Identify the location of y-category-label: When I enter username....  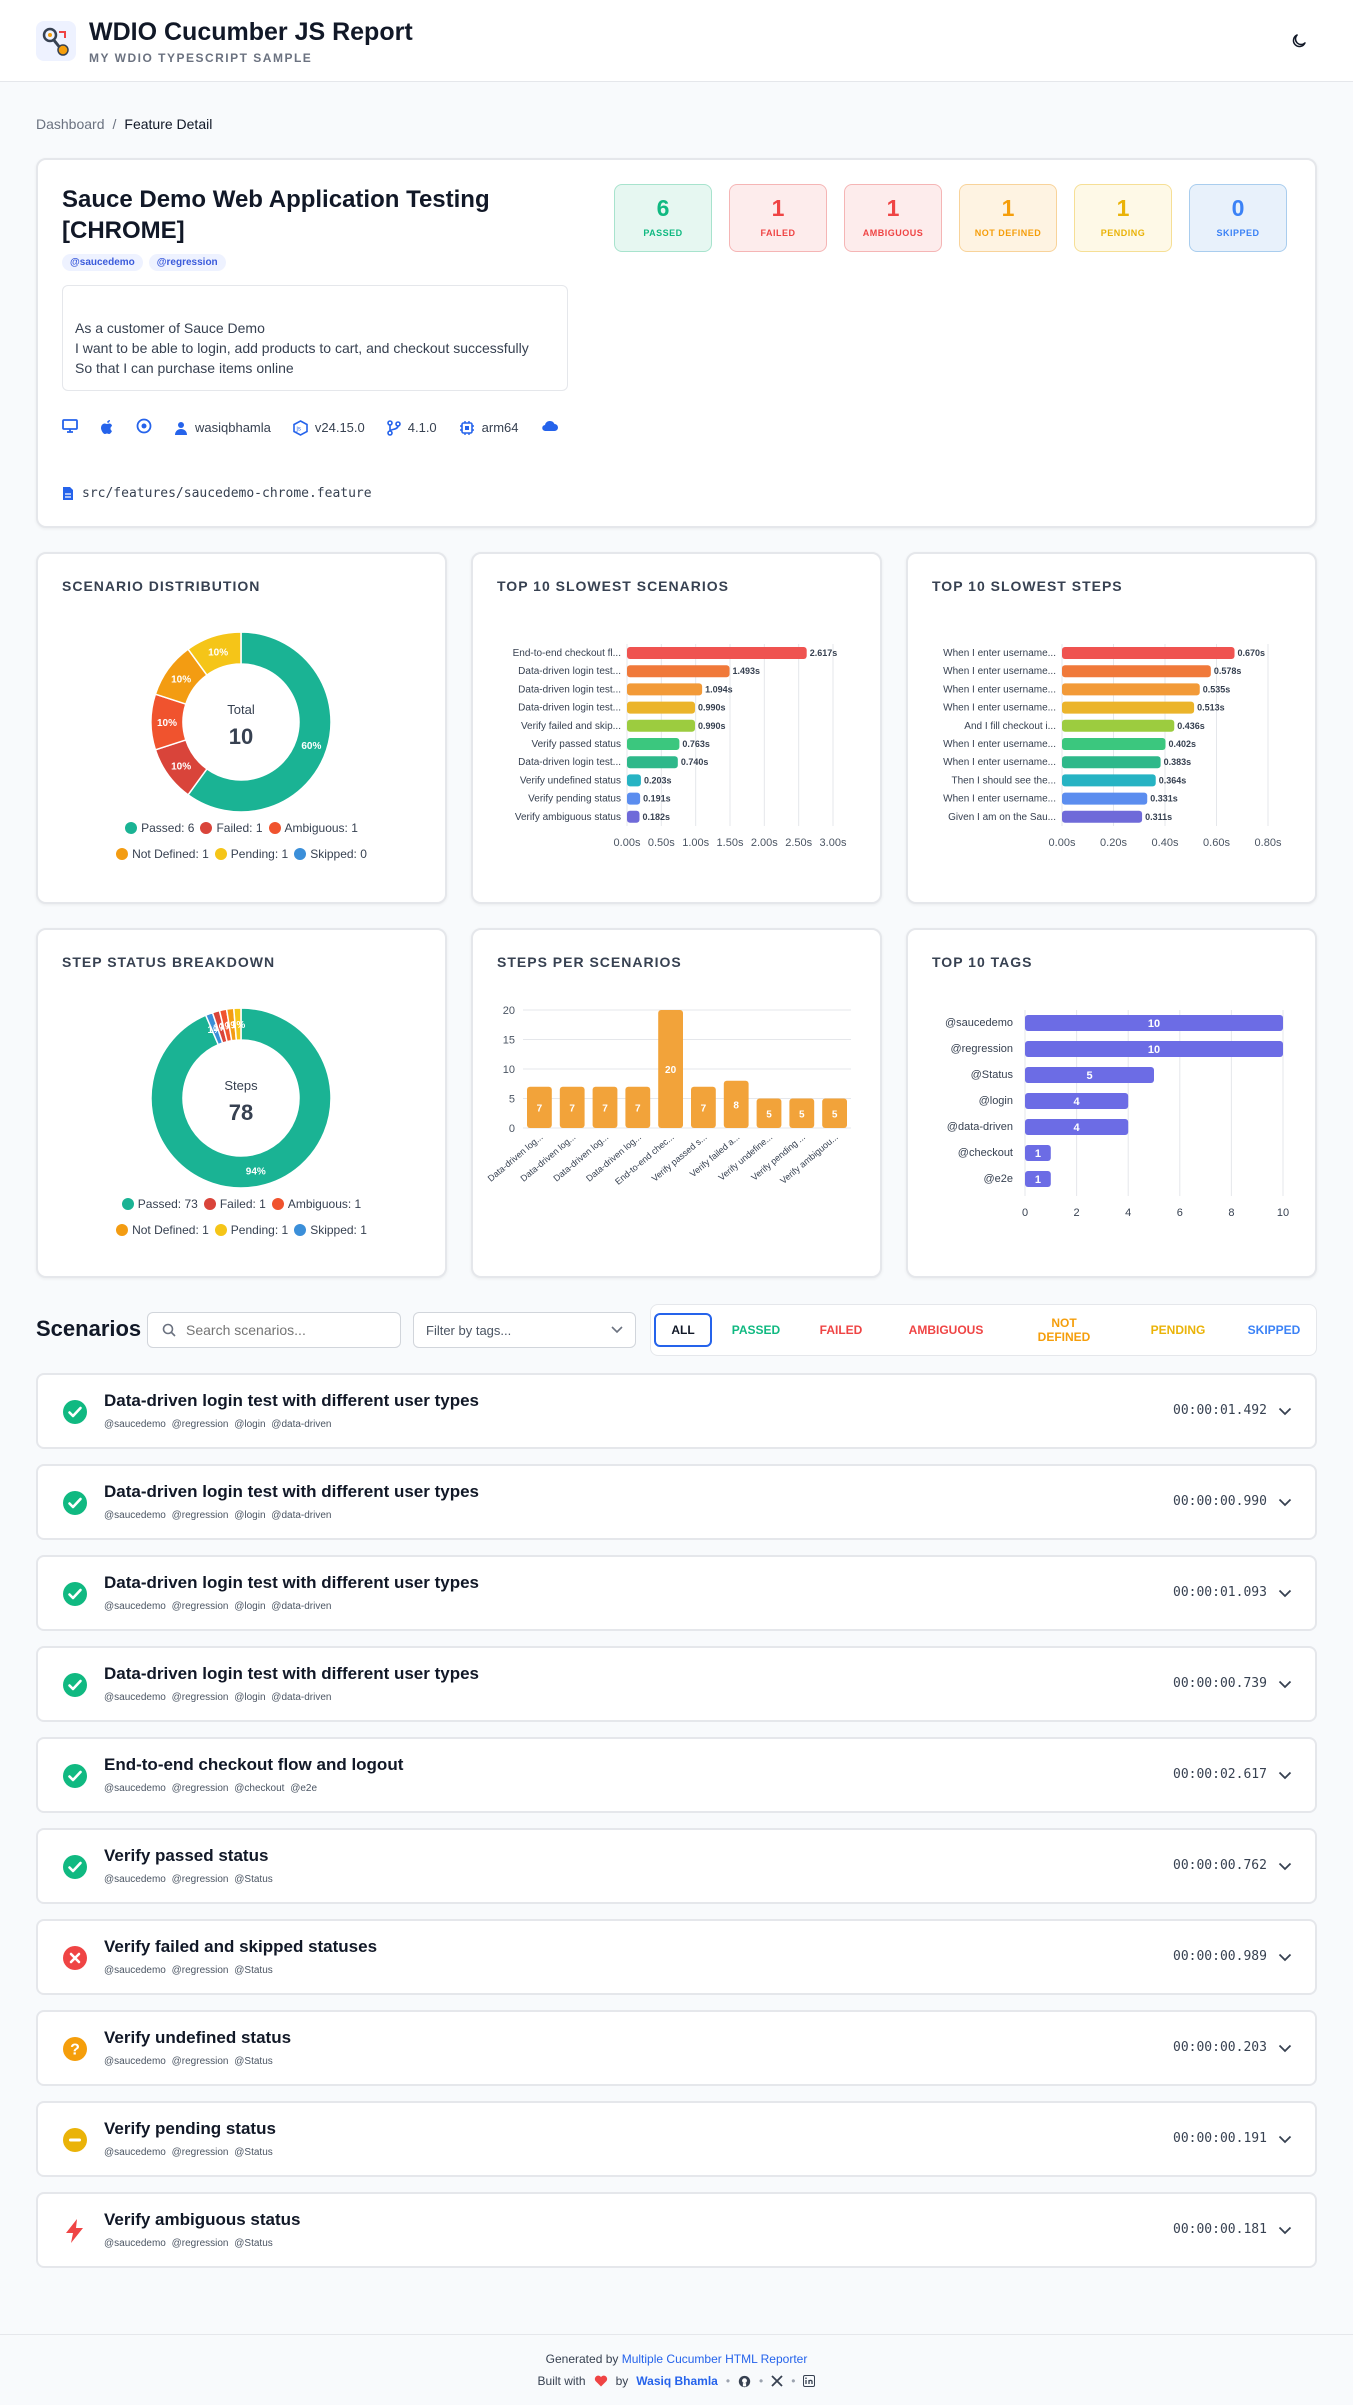
(999, 689).